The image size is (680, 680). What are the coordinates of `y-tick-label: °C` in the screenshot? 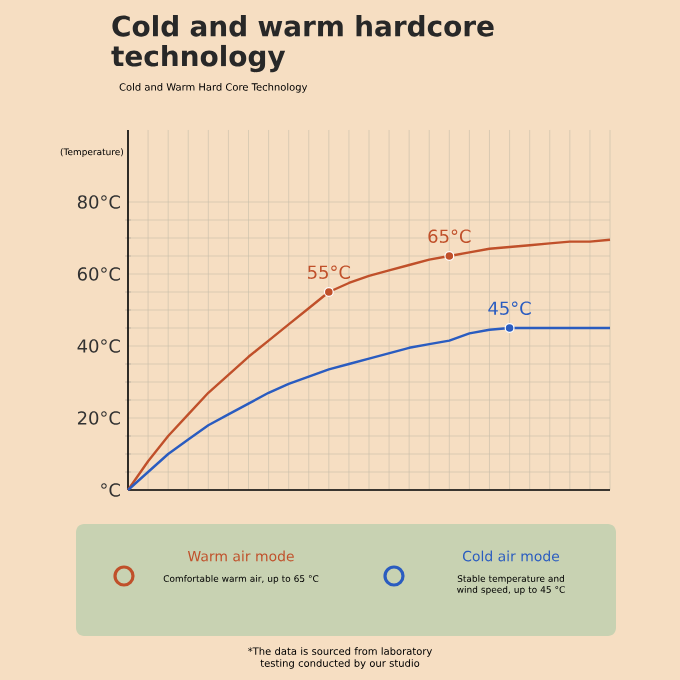 It's located at (110, 490).